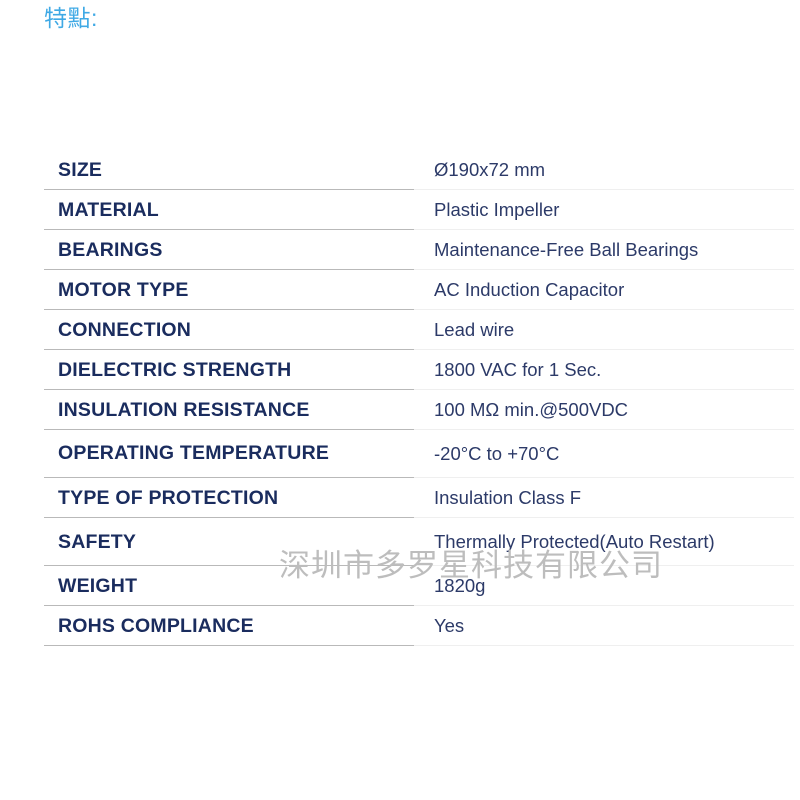 The image size is (800, 800). I want to click on spec-value: AC Induction Capacitor, so click(607, 289).